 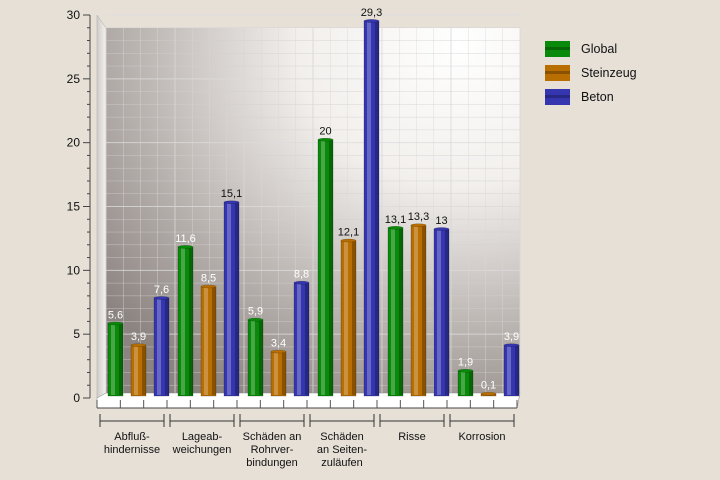 What do you see at coordinates (74, 143) in the screenshot?
I see `y-tick-label: 20` at bounding box center [74, 143].